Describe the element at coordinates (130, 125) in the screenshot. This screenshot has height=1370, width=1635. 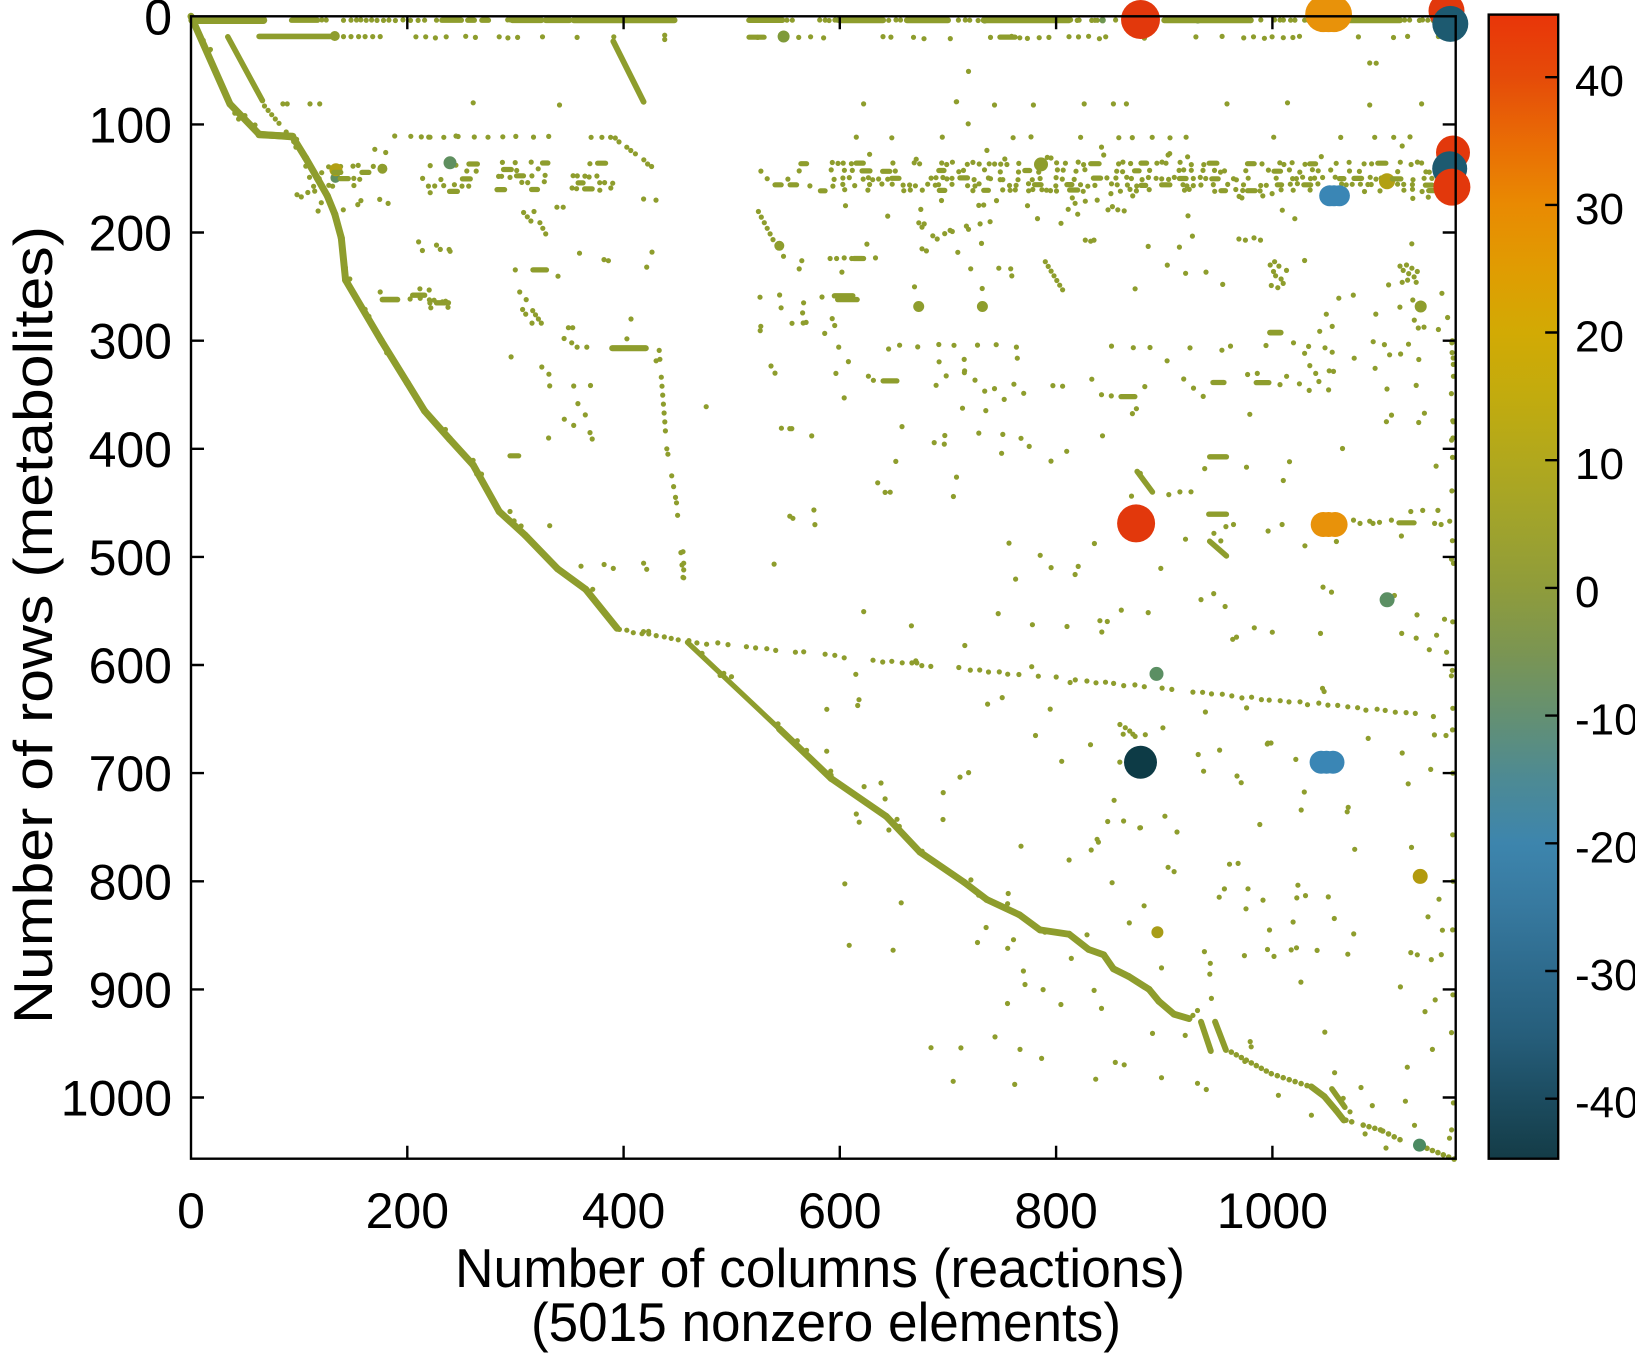
I see `svg-text: 100` at that location.